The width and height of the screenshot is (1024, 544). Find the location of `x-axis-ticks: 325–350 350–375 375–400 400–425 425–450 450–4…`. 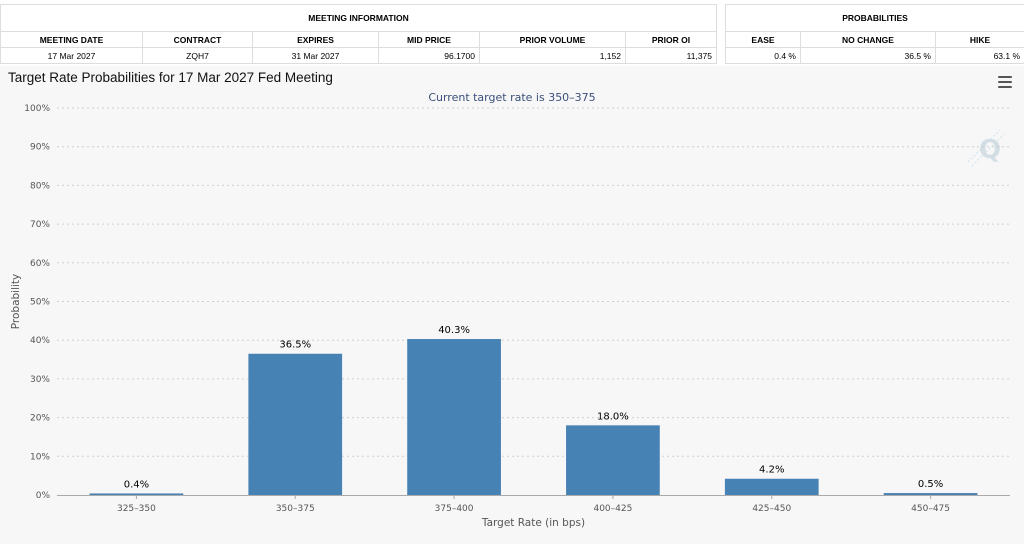

x-axis-ticks: 325–350 350–375 375–400 400–425 425–450 450–4… is located at coordinates (533, 504).